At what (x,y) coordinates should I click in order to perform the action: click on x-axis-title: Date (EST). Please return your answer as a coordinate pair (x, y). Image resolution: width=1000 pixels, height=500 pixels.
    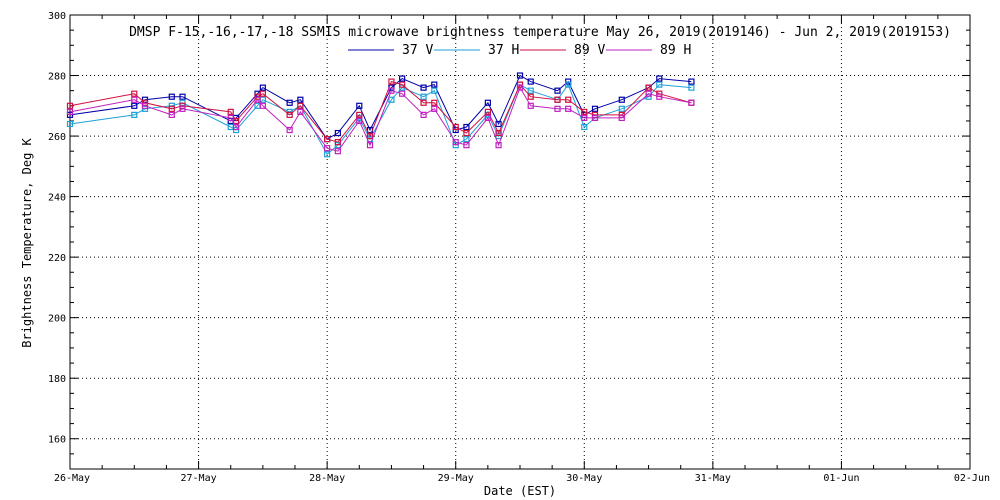
    Looking at the image, I should click on (520, 491).